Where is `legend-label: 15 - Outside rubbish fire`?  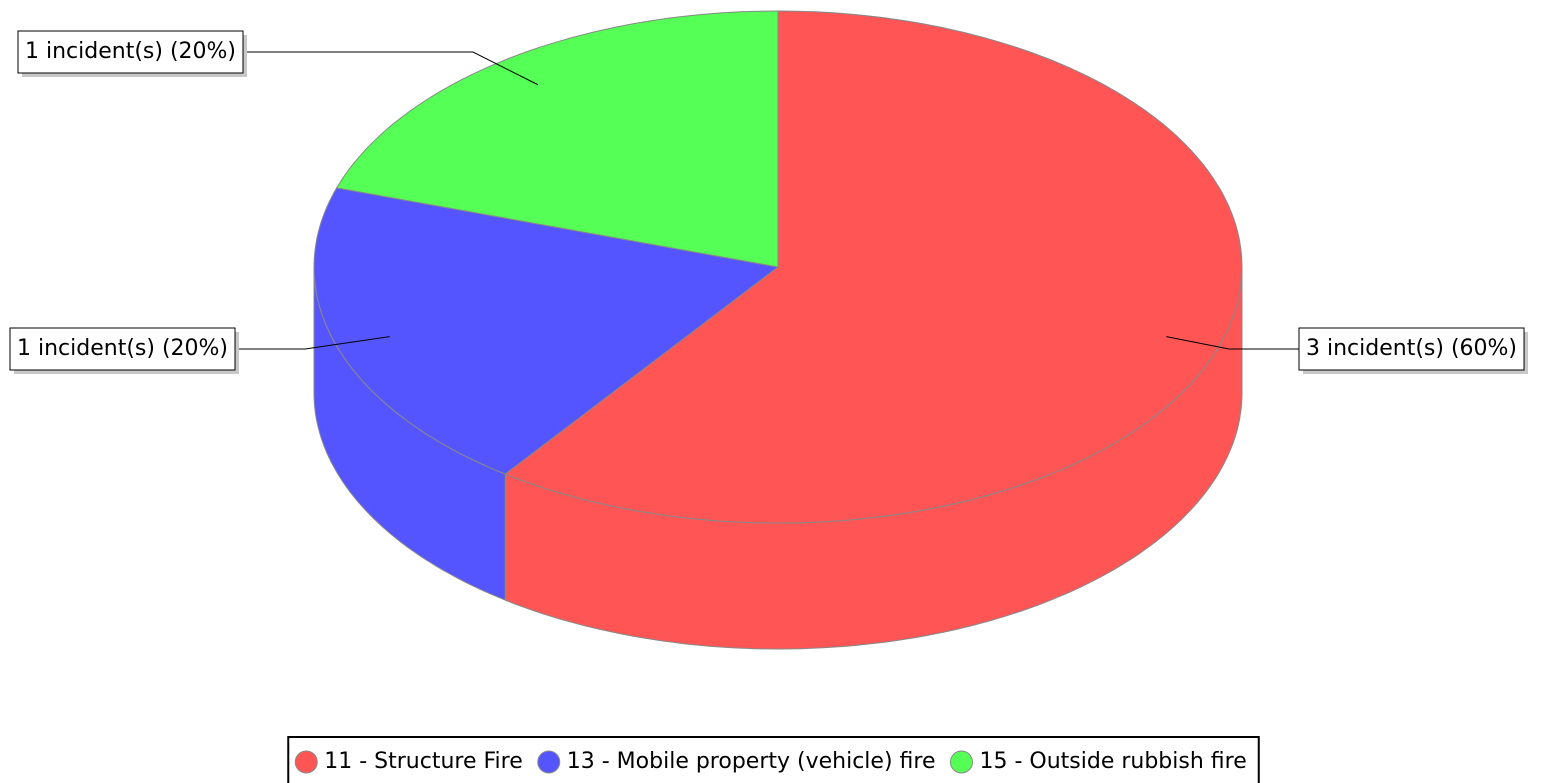 legend-label: 15 - Outside rubbish fire is located at coordinates (1112, 761).